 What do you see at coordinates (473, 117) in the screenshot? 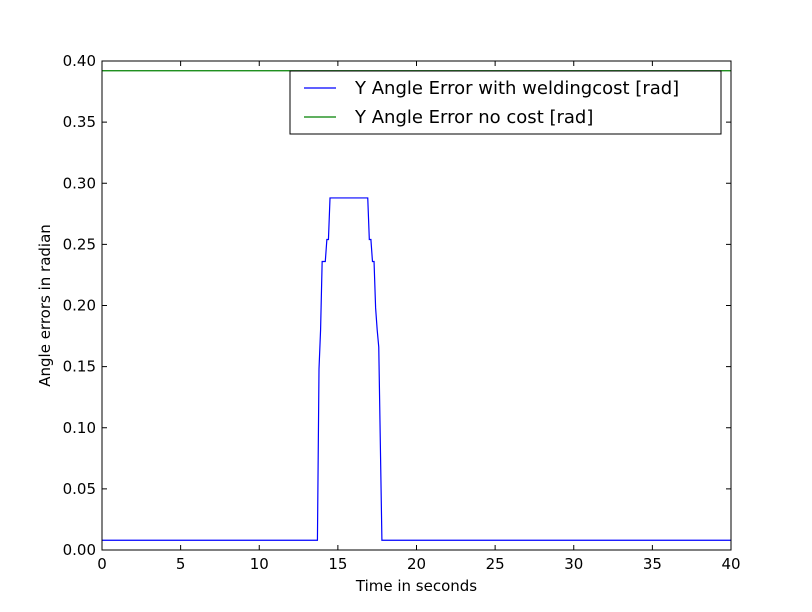
I see `legend-label-2: Y Angle Error no cost [rad]` at bounding box center [473, 117].